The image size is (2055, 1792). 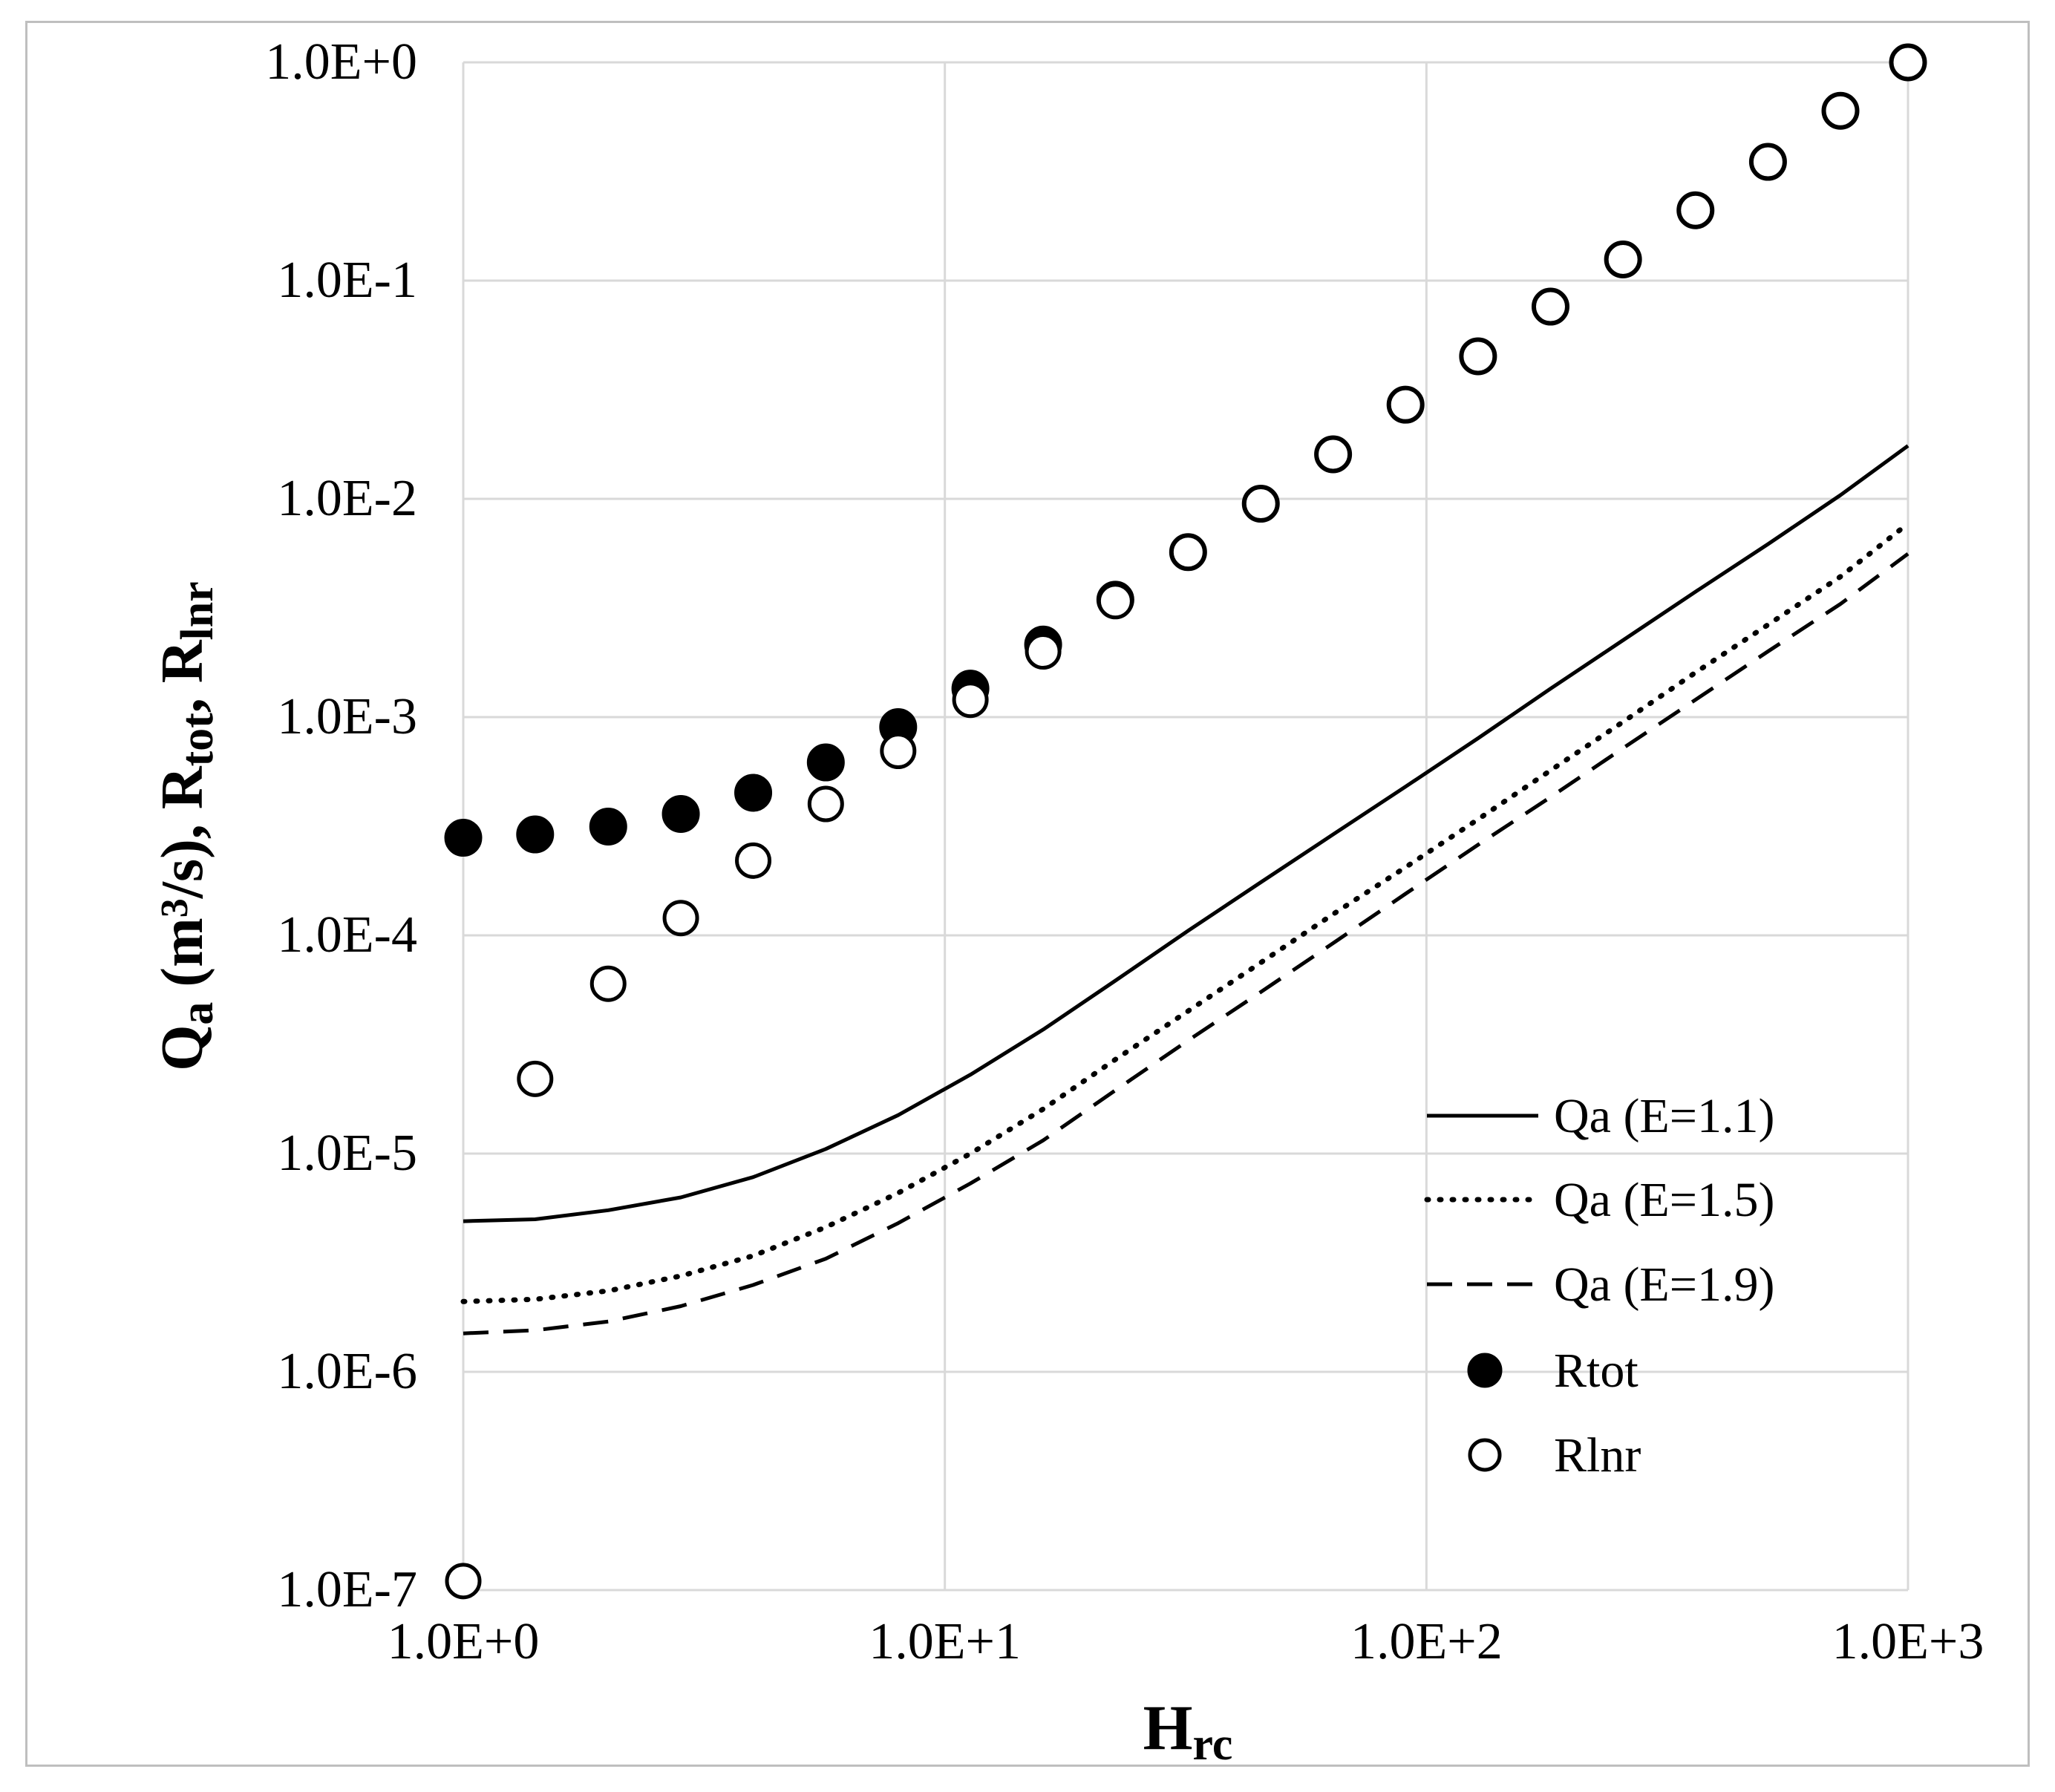 I want to click on legend-item-Qa (E=1.1): Qa (E=1.1), so click(x=1600, y=1116).